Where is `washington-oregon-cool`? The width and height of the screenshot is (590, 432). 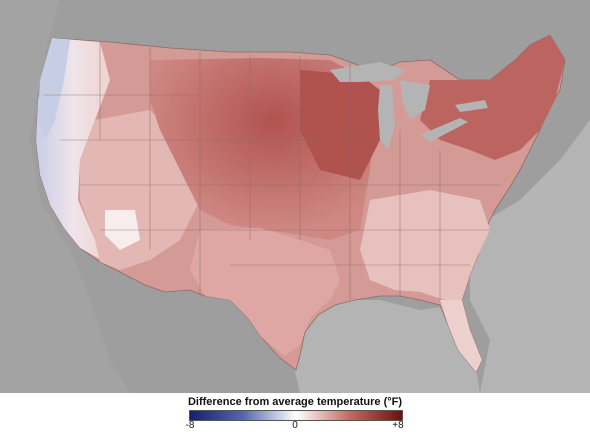 washington-oregon-cool is located at coordinates (54, 89).